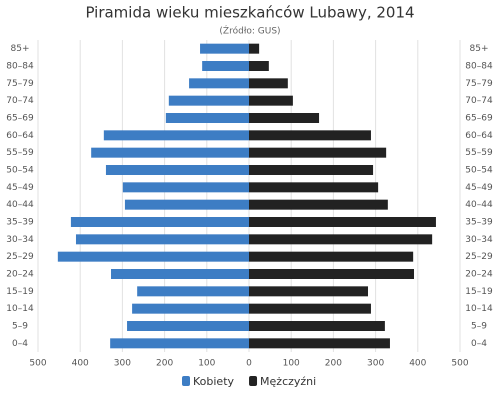 The width and height of the screenshot is (500, 400). Describe the element at coordinates (288, 381) in the screenshot. I see `legend-label: Mężczyźni` at that location.